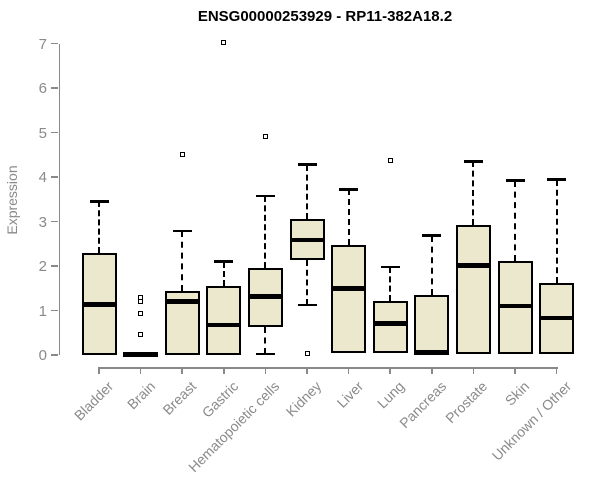  What do you see at coordinates (59, 199) in the screenshot?
I see `y-axis-line` at bounding box center [59, 199].